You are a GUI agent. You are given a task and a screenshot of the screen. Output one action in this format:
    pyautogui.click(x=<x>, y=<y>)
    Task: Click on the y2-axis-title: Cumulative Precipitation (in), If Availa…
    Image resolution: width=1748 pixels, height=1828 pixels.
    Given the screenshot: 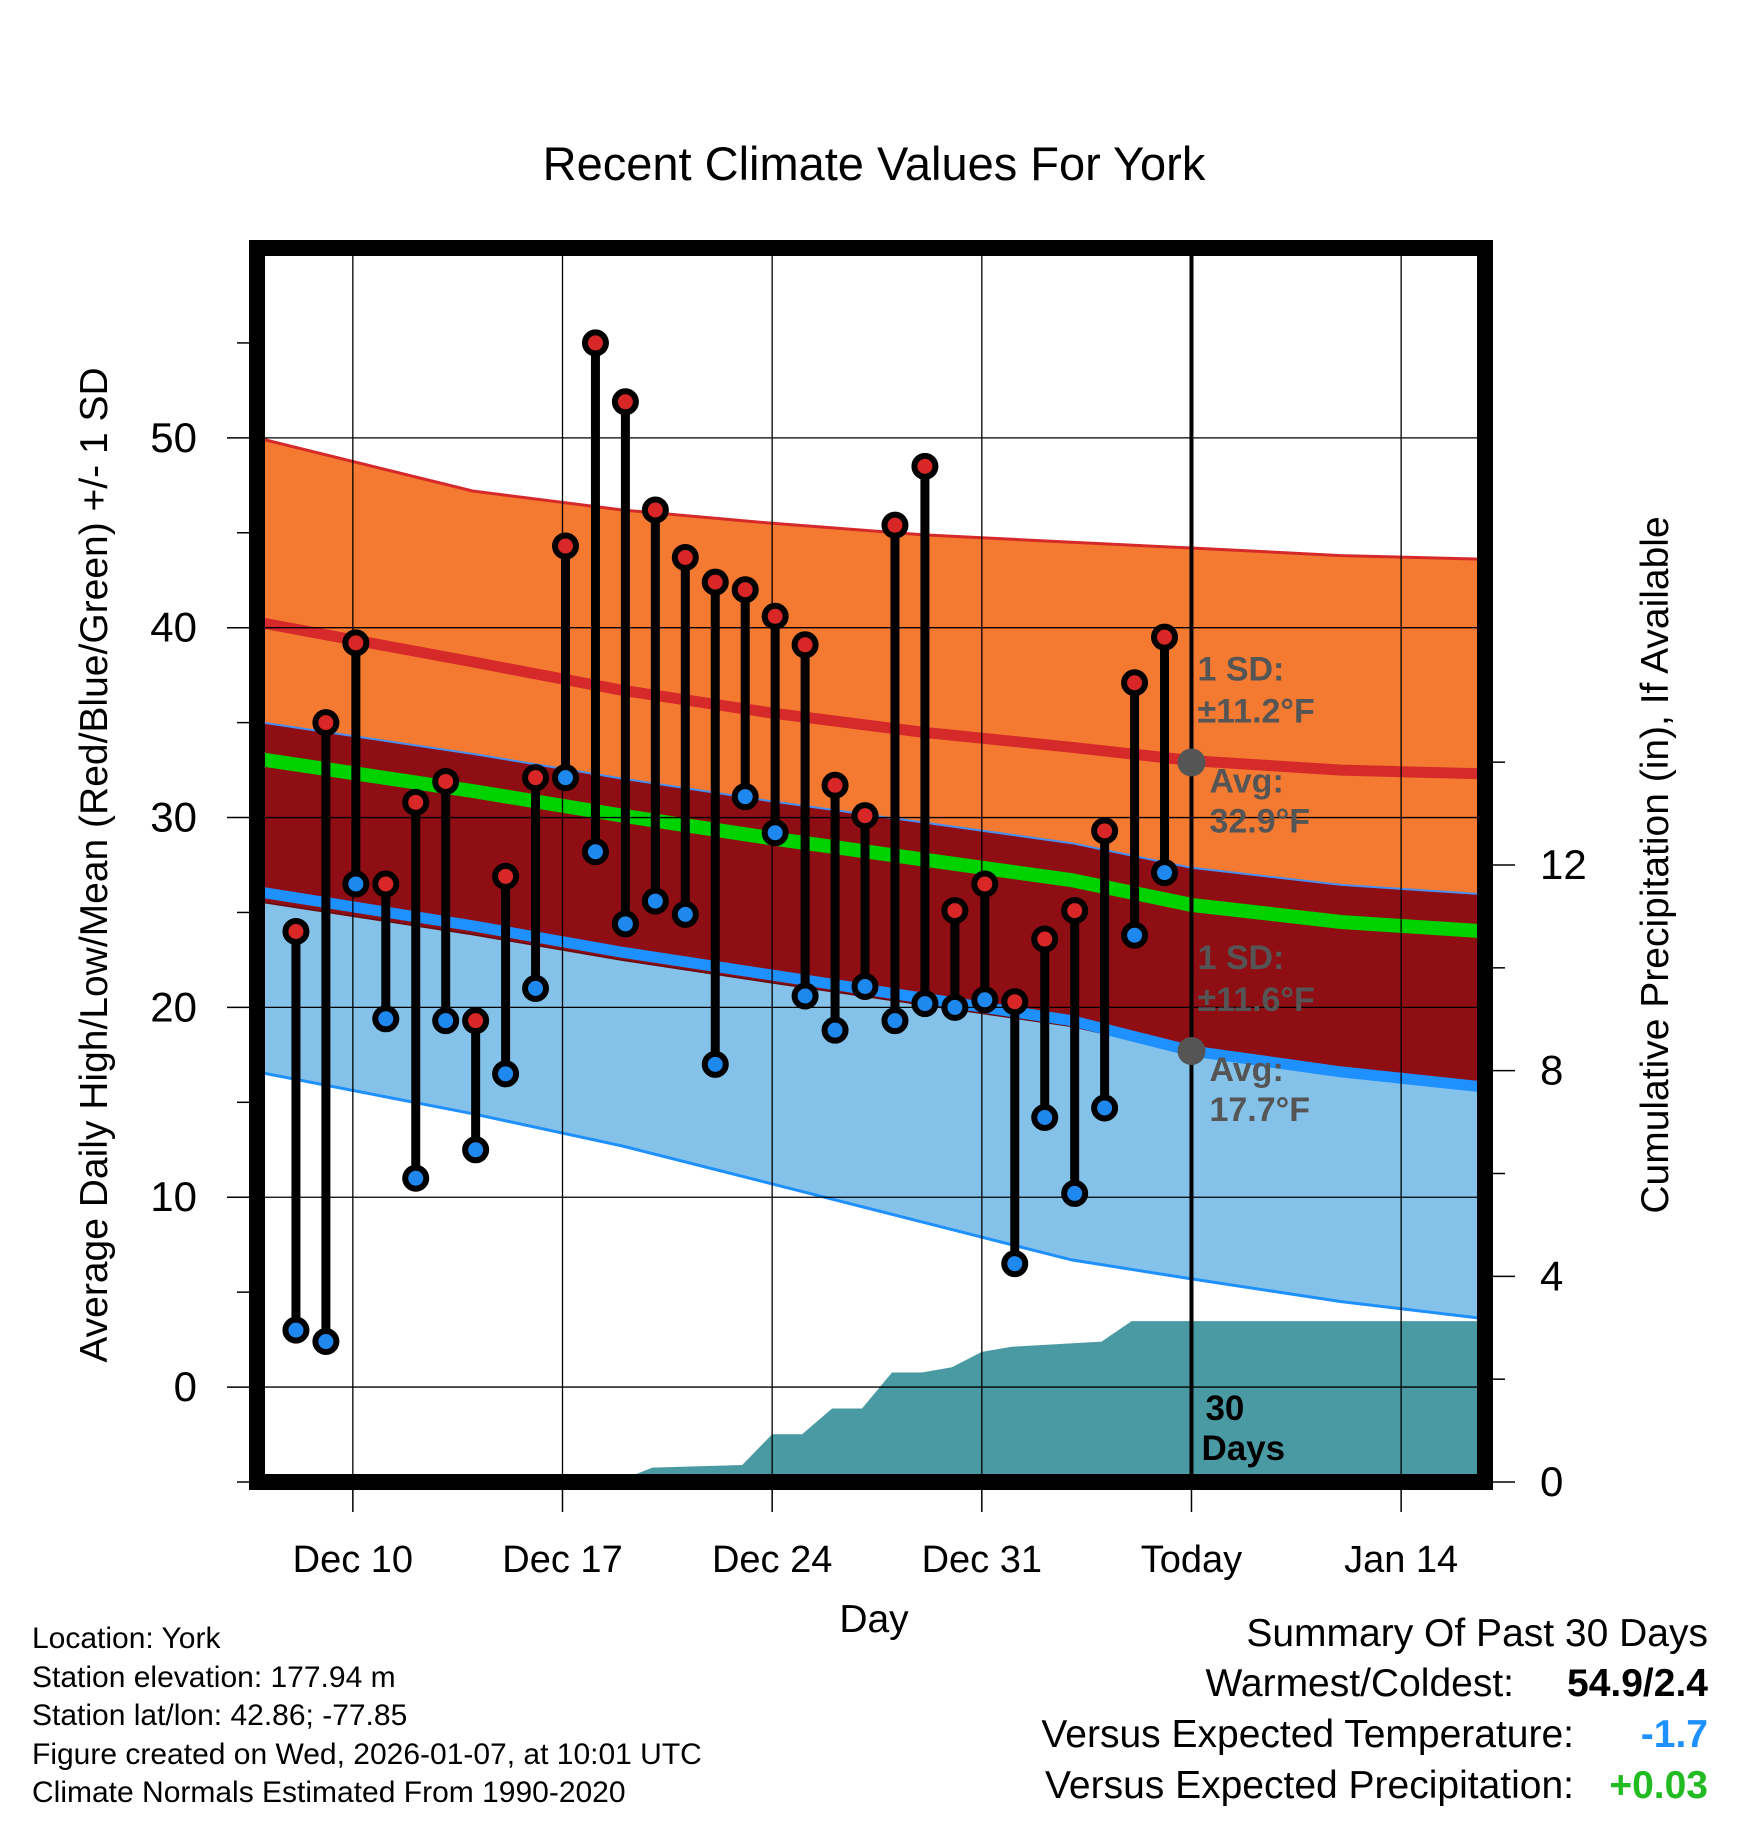 What is the action you would take?
    pyautogui.click(x=1655, y=864)
    